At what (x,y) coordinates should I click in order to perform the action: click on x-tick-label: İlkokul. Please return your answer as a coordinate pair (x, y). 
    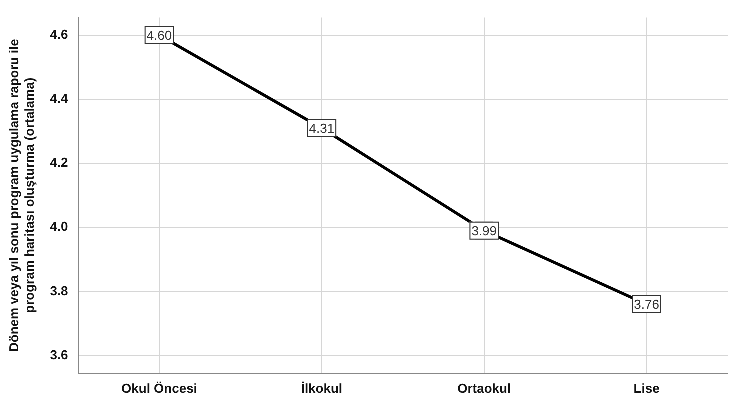
    Looking at the image, I should click on (322, 388).